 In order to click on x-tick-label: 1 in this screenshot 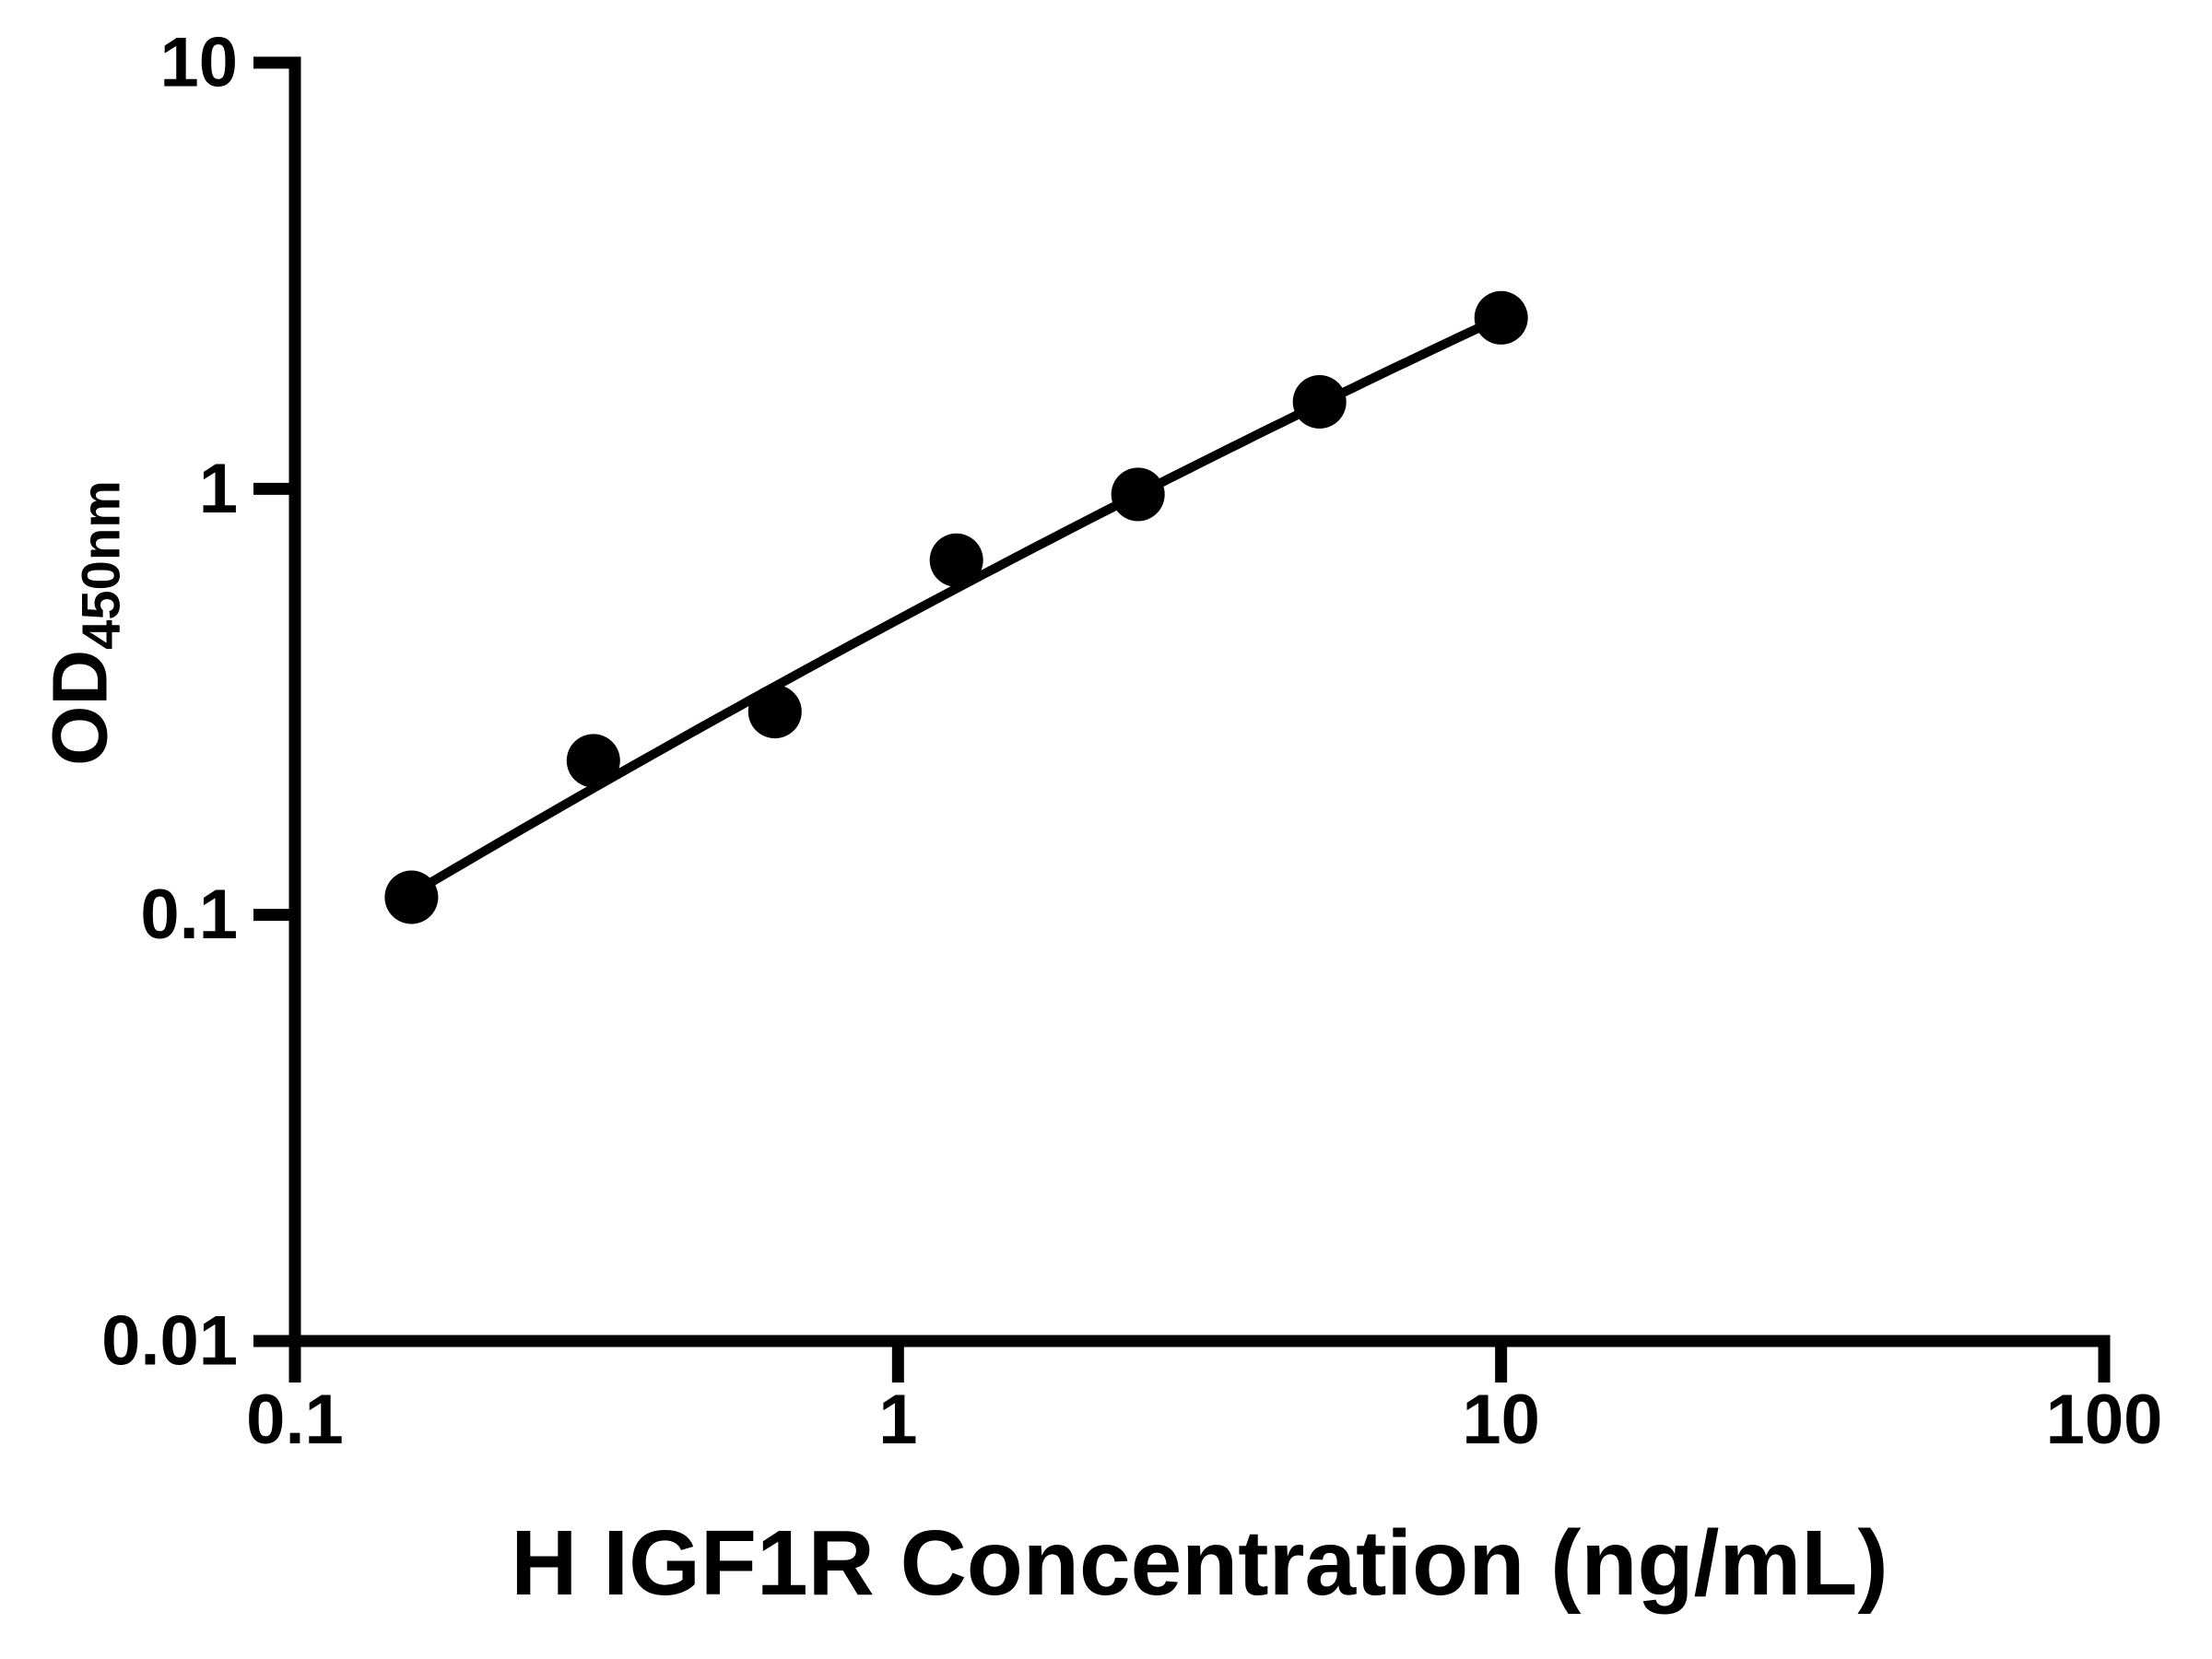, I will do `click(897, 1420)`.